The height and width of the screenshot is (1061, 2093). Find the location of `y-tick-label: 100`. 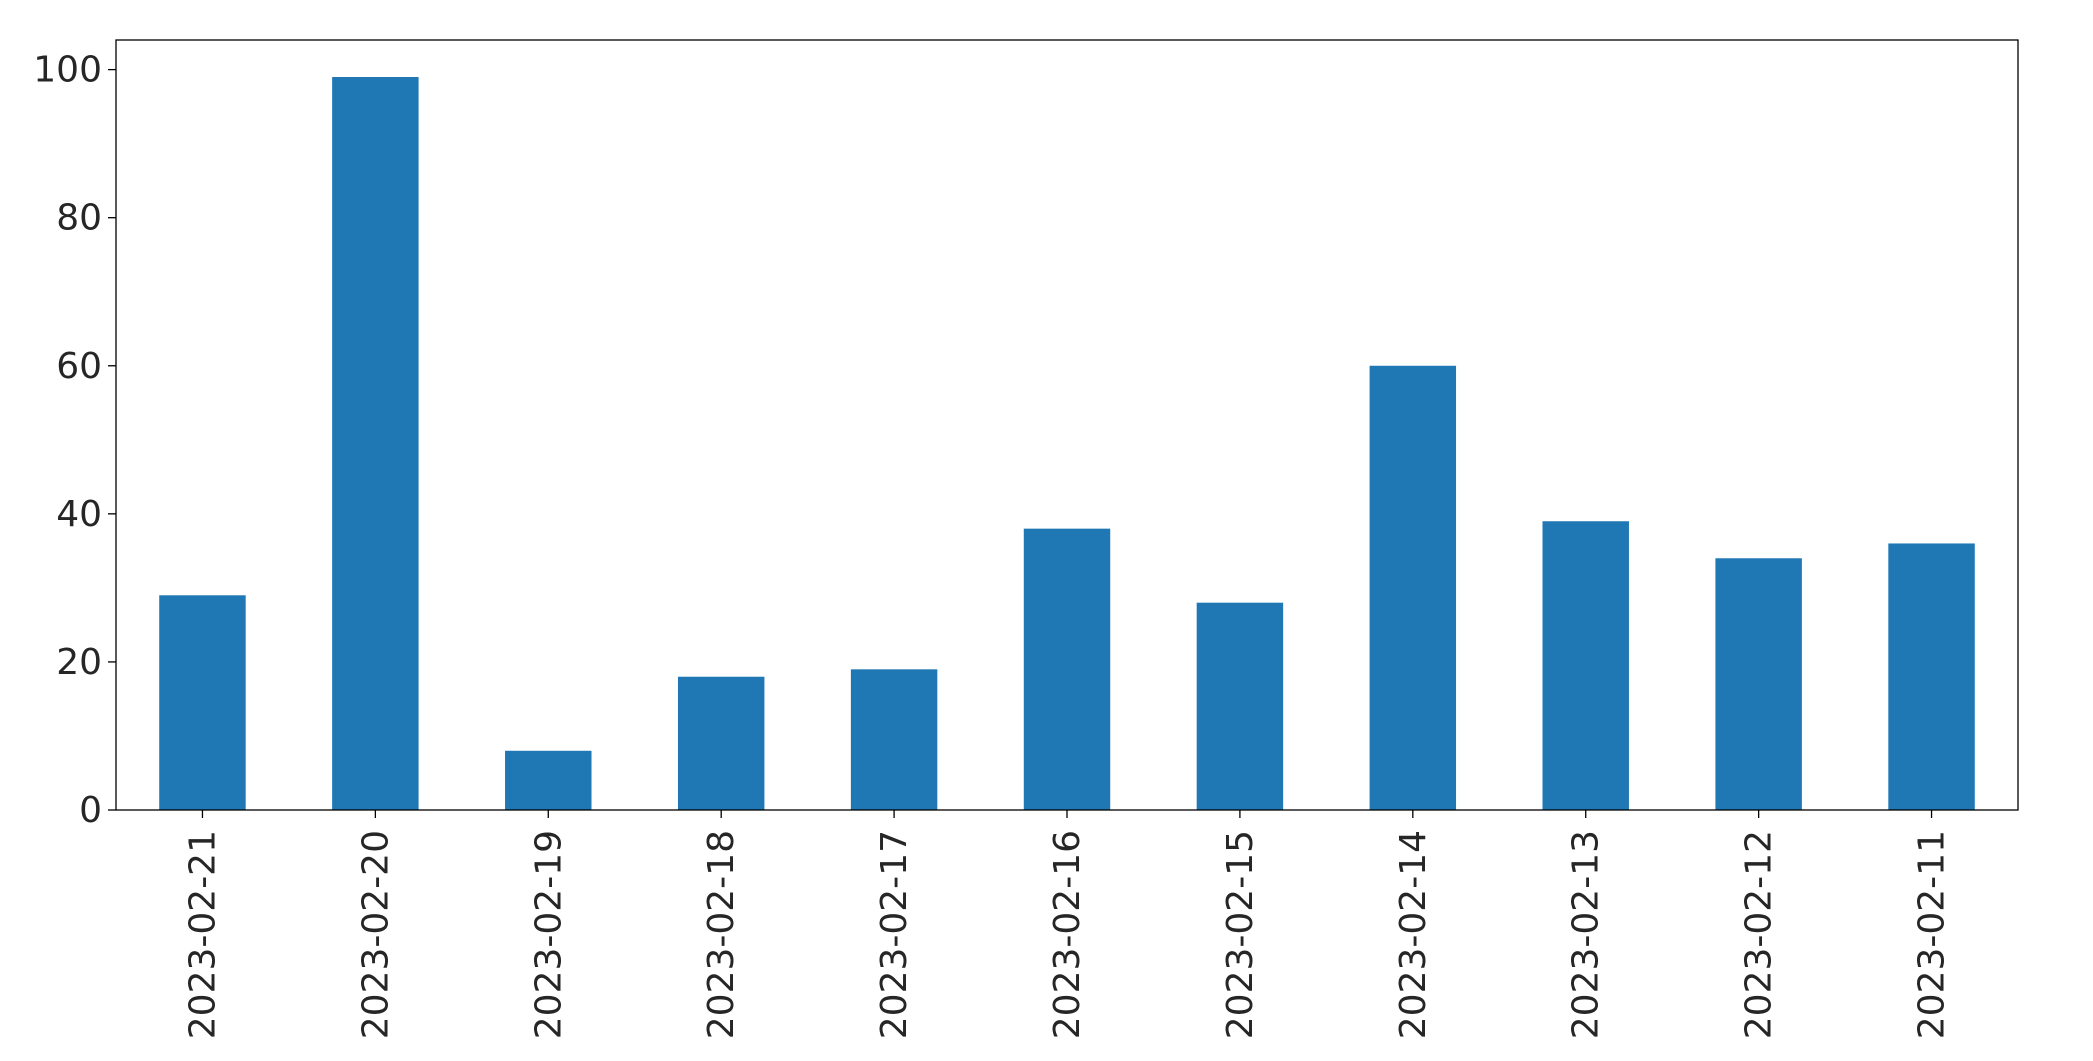

y-tick-label: 100 is located at coordinates (67, 70).